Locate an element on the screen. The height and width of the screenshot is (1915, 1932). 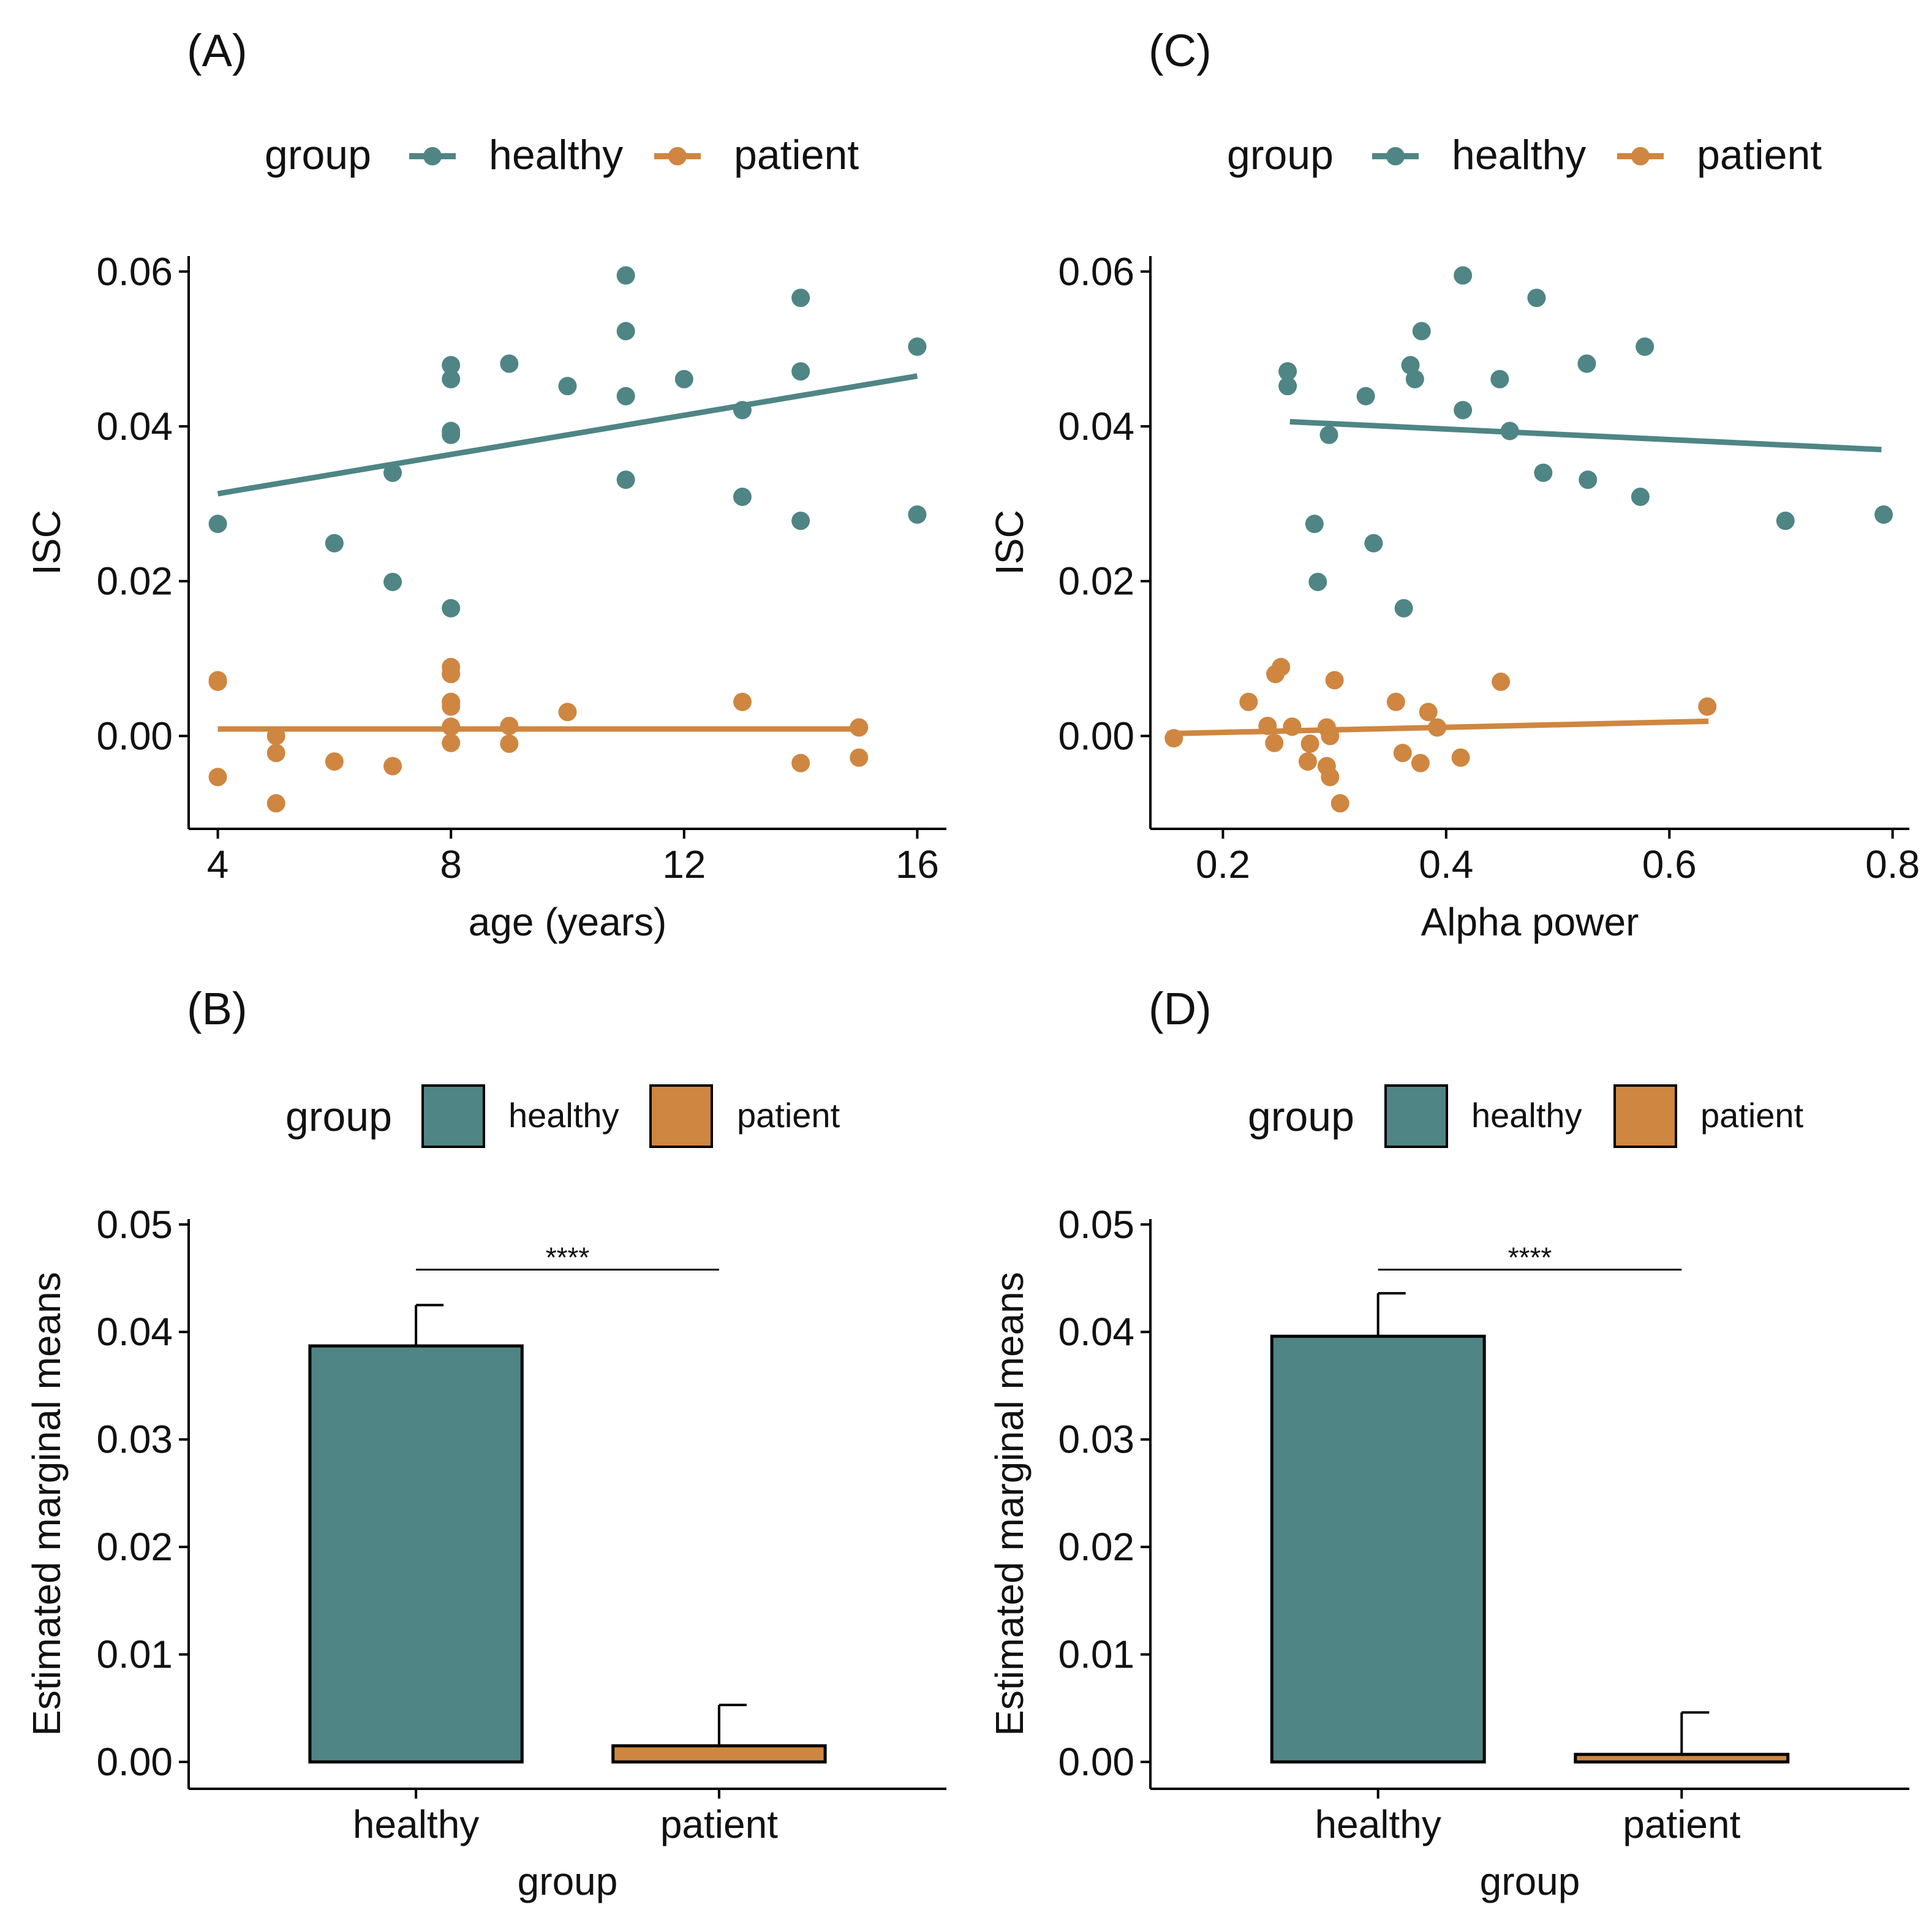
panel-a-y-tick-label: 0.00 is located at coordinates (134, 736).